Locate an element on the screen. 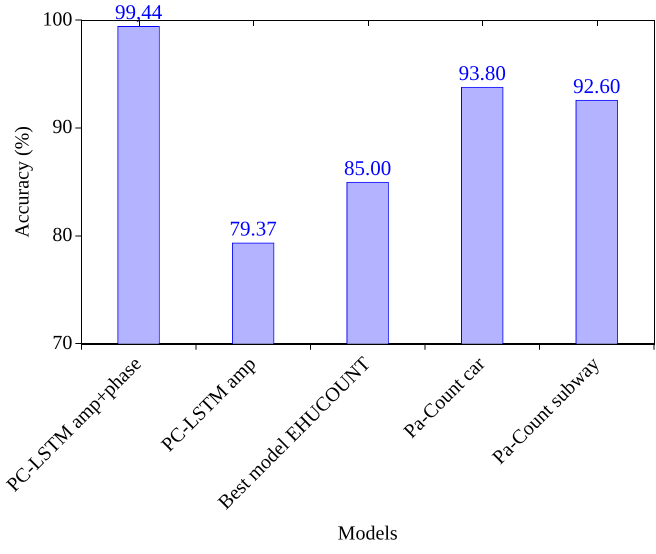  y-tick-label: 80 is located at coordinates (62, 235).